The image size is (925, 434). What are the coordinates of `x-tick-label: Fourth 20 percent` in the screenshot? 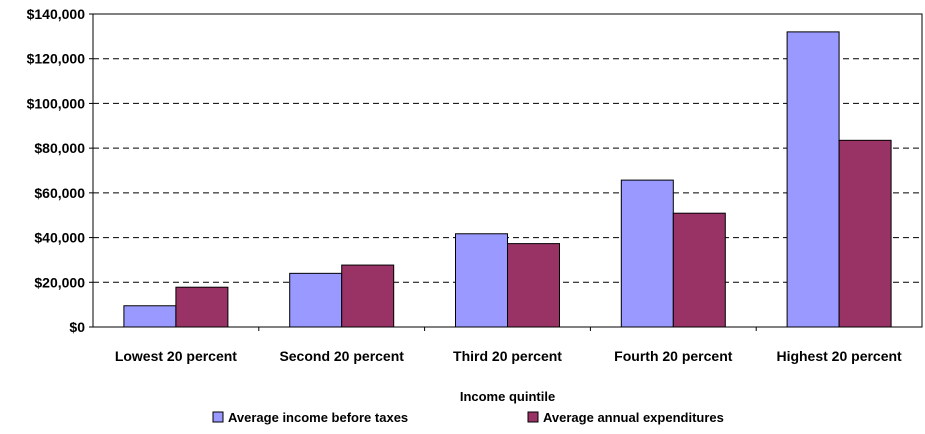 It's located at (673, 356).